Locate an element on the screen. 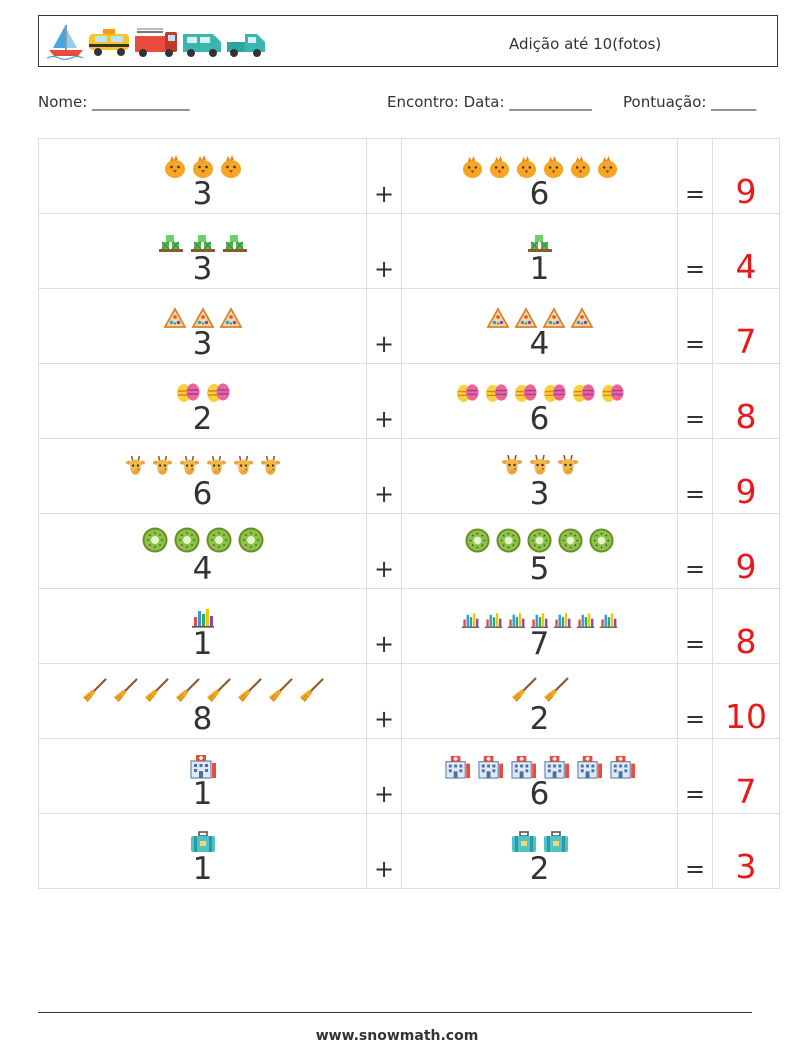 Image resolution: width=794 pixels, height=1053 pixels. vehicle-banner is located at coordinates (155, 42).